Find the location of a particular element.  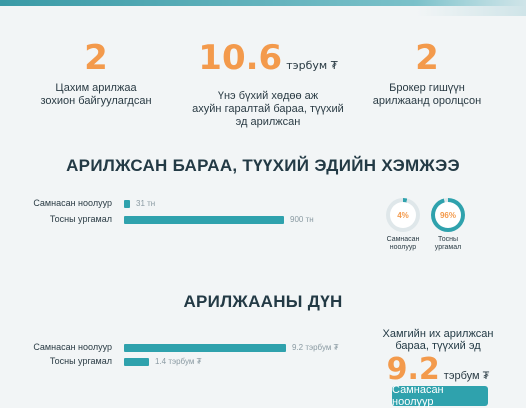

stat-auctions-value: 2 is located at coordinates (96, 58).